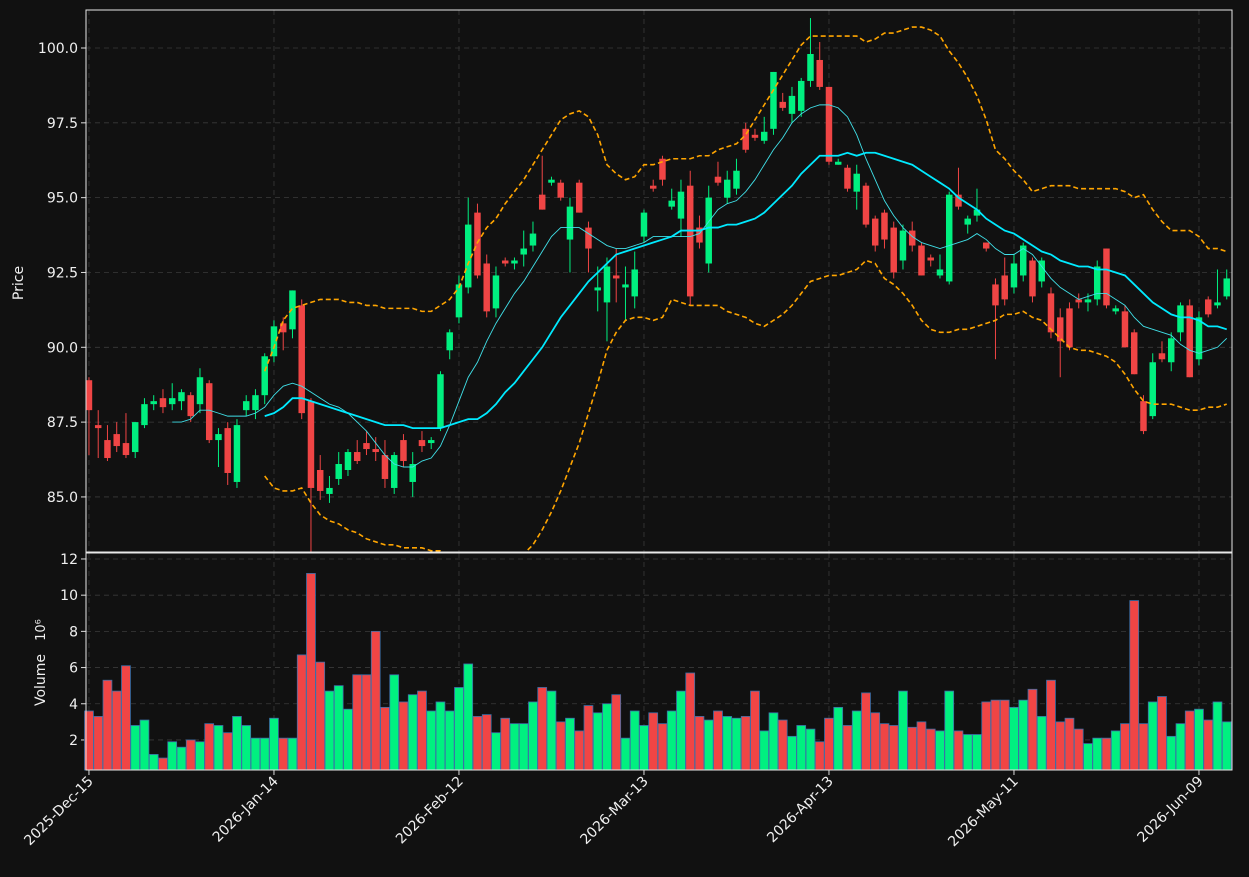 This screenshot has height=877, width=1249. What do you see at coordinates (73, 669) in the screenshot?
I see `y-tick-label: 6` at bounding box center [73, 669].